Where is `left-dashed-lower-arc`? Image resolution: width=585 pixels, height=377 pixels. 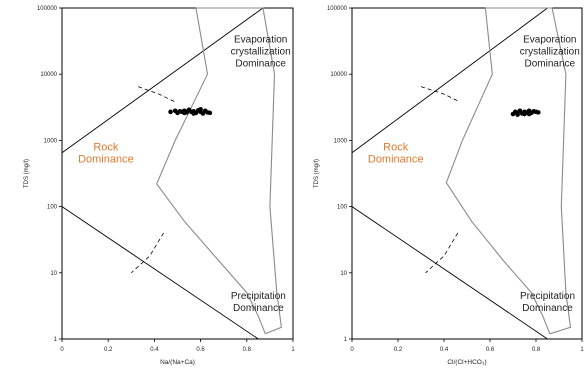
left-dashed-lower-arc is located at coordinates (147, 253).